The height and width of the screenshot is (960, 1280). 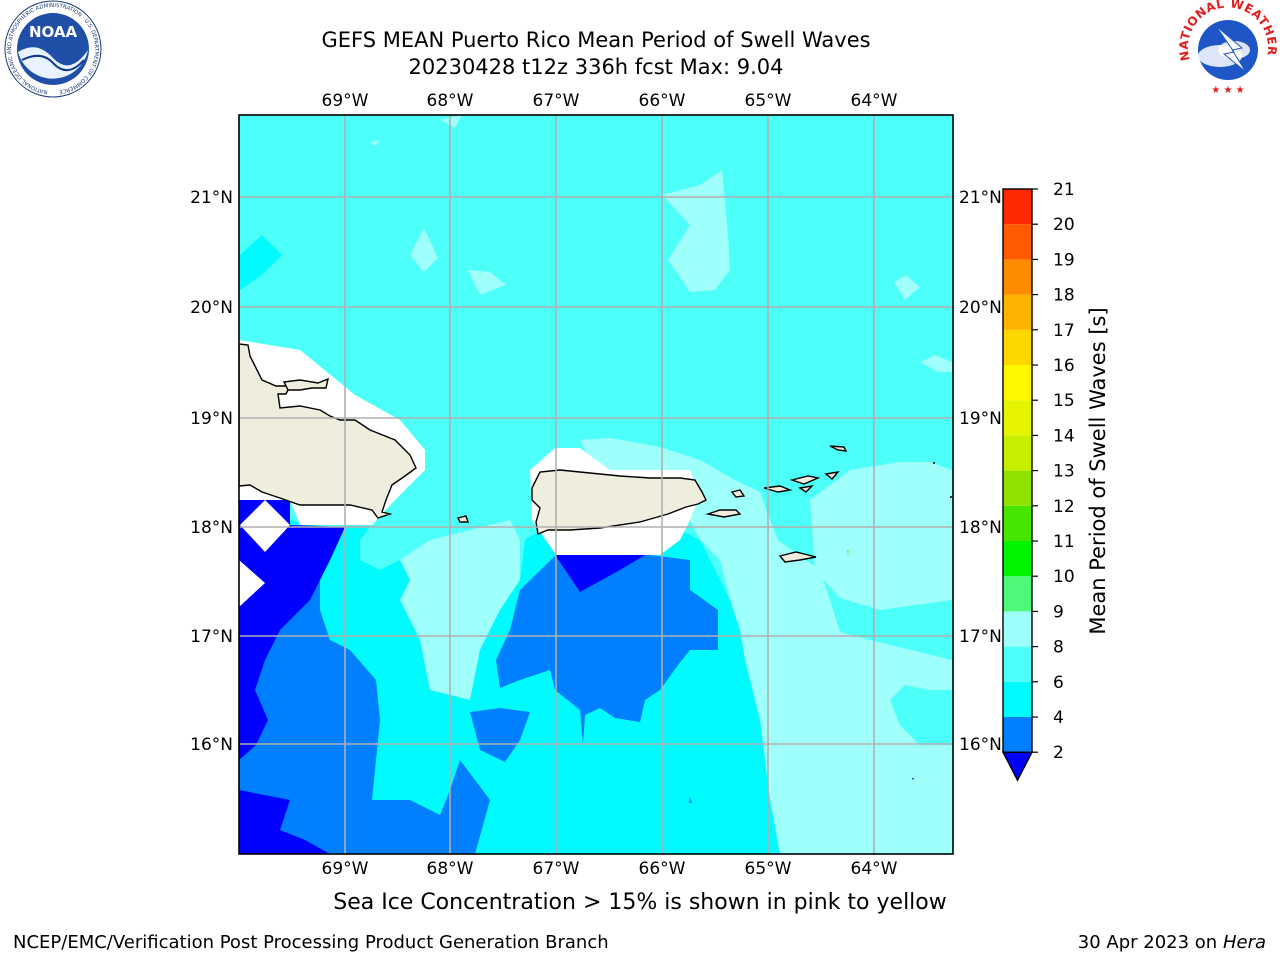 What do you see at coordinates (1064, 260) in the screenshot?
I see `colorbar-tick-label: 19` at bounding box center [1064, 260].